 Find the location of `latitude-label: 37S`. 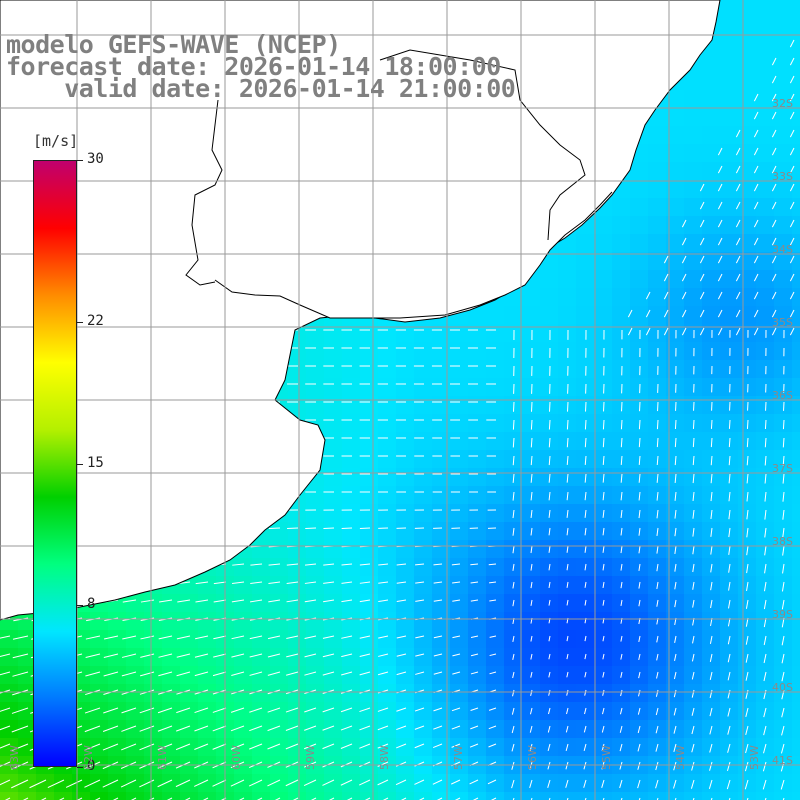

latitude-label: 37S is located at coordinates (782, 468).